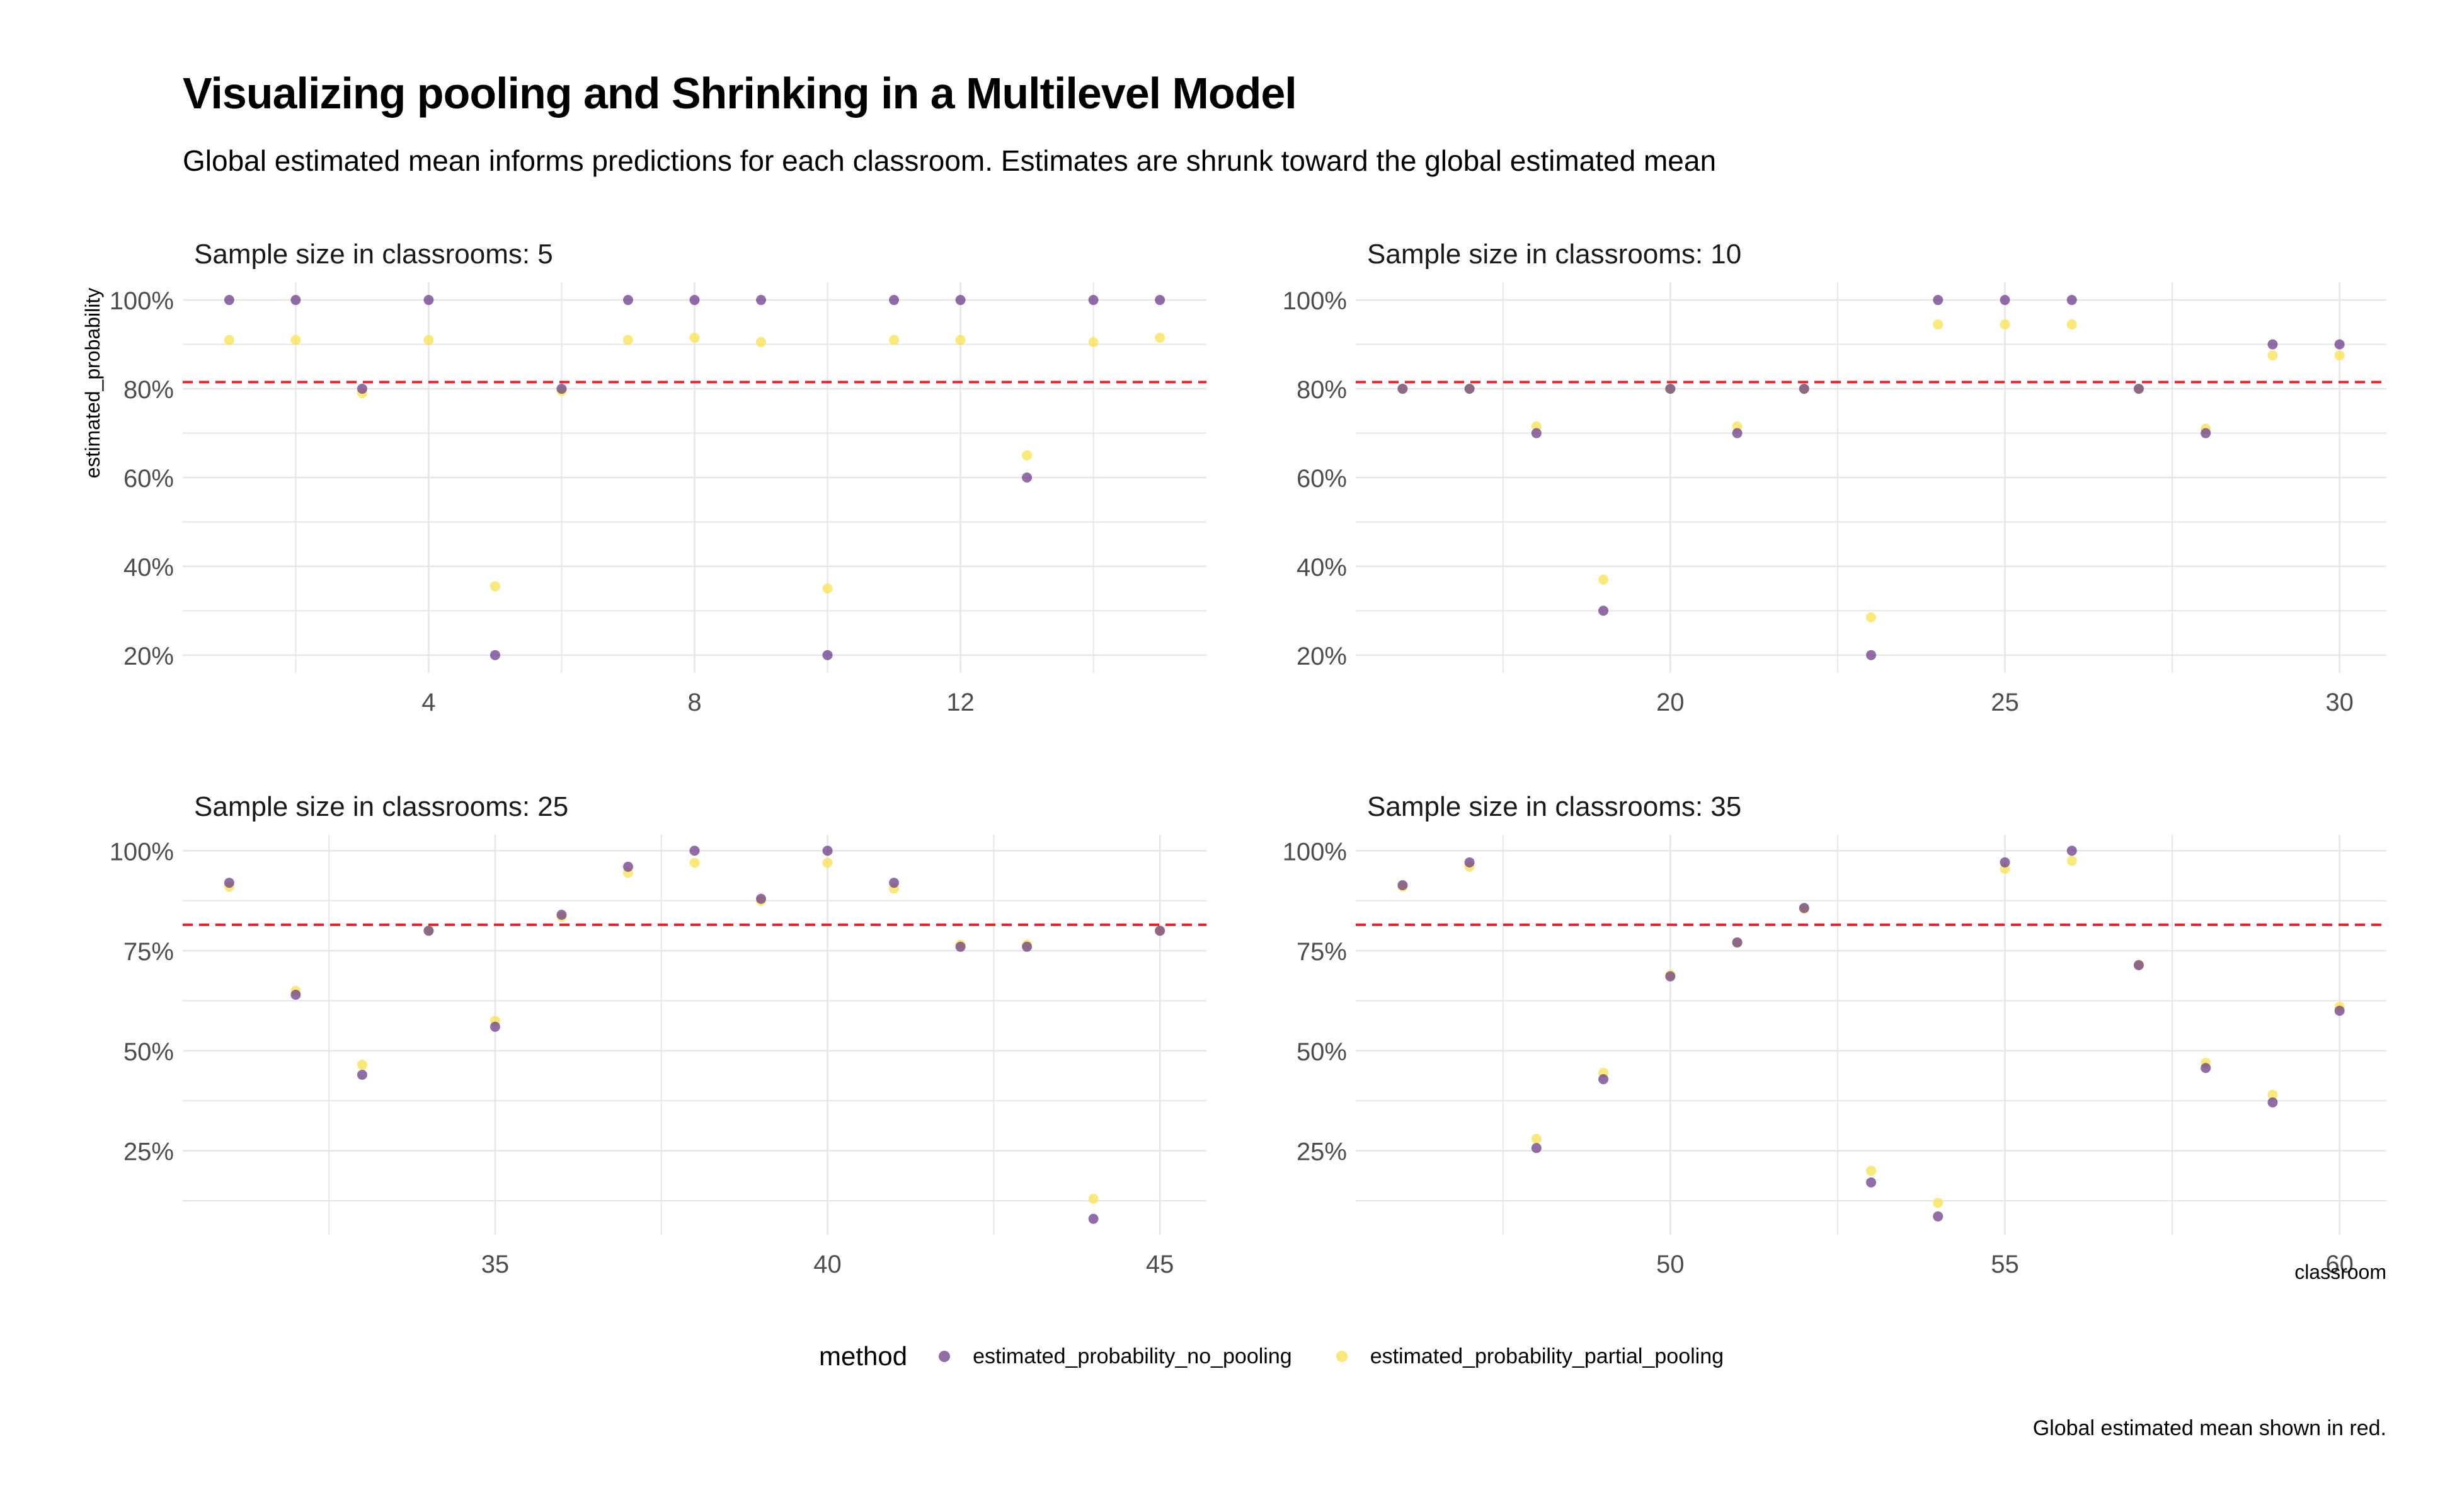 The width and height of the screenshot is (2445, 1512). Describe the element at coordinates (1132, 1356) in the screenshot. I see `legend-label-no-pooling: estimated_probability_no_pooling` at that location.